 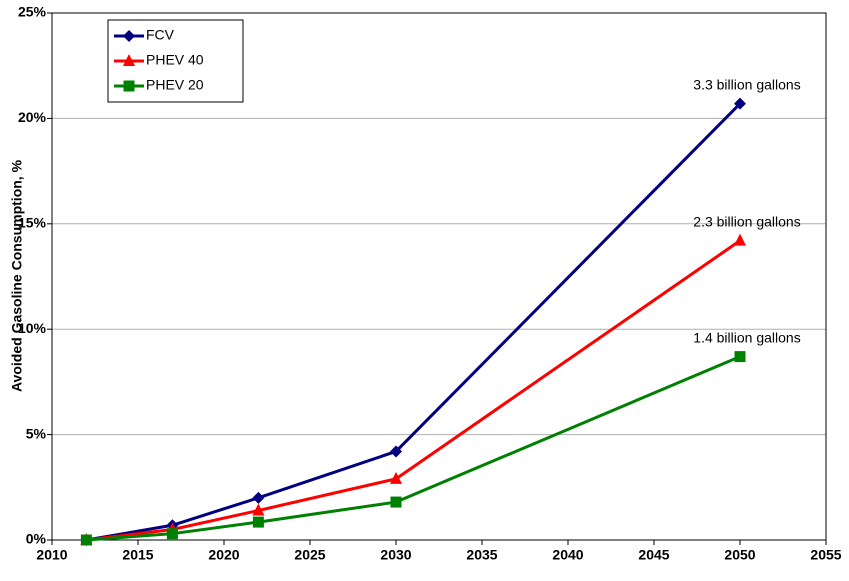 What do you see at coordinates (137, 555) in the screenshot?
I see `x-tick-label: 2015` at bounding box center [137, 555].